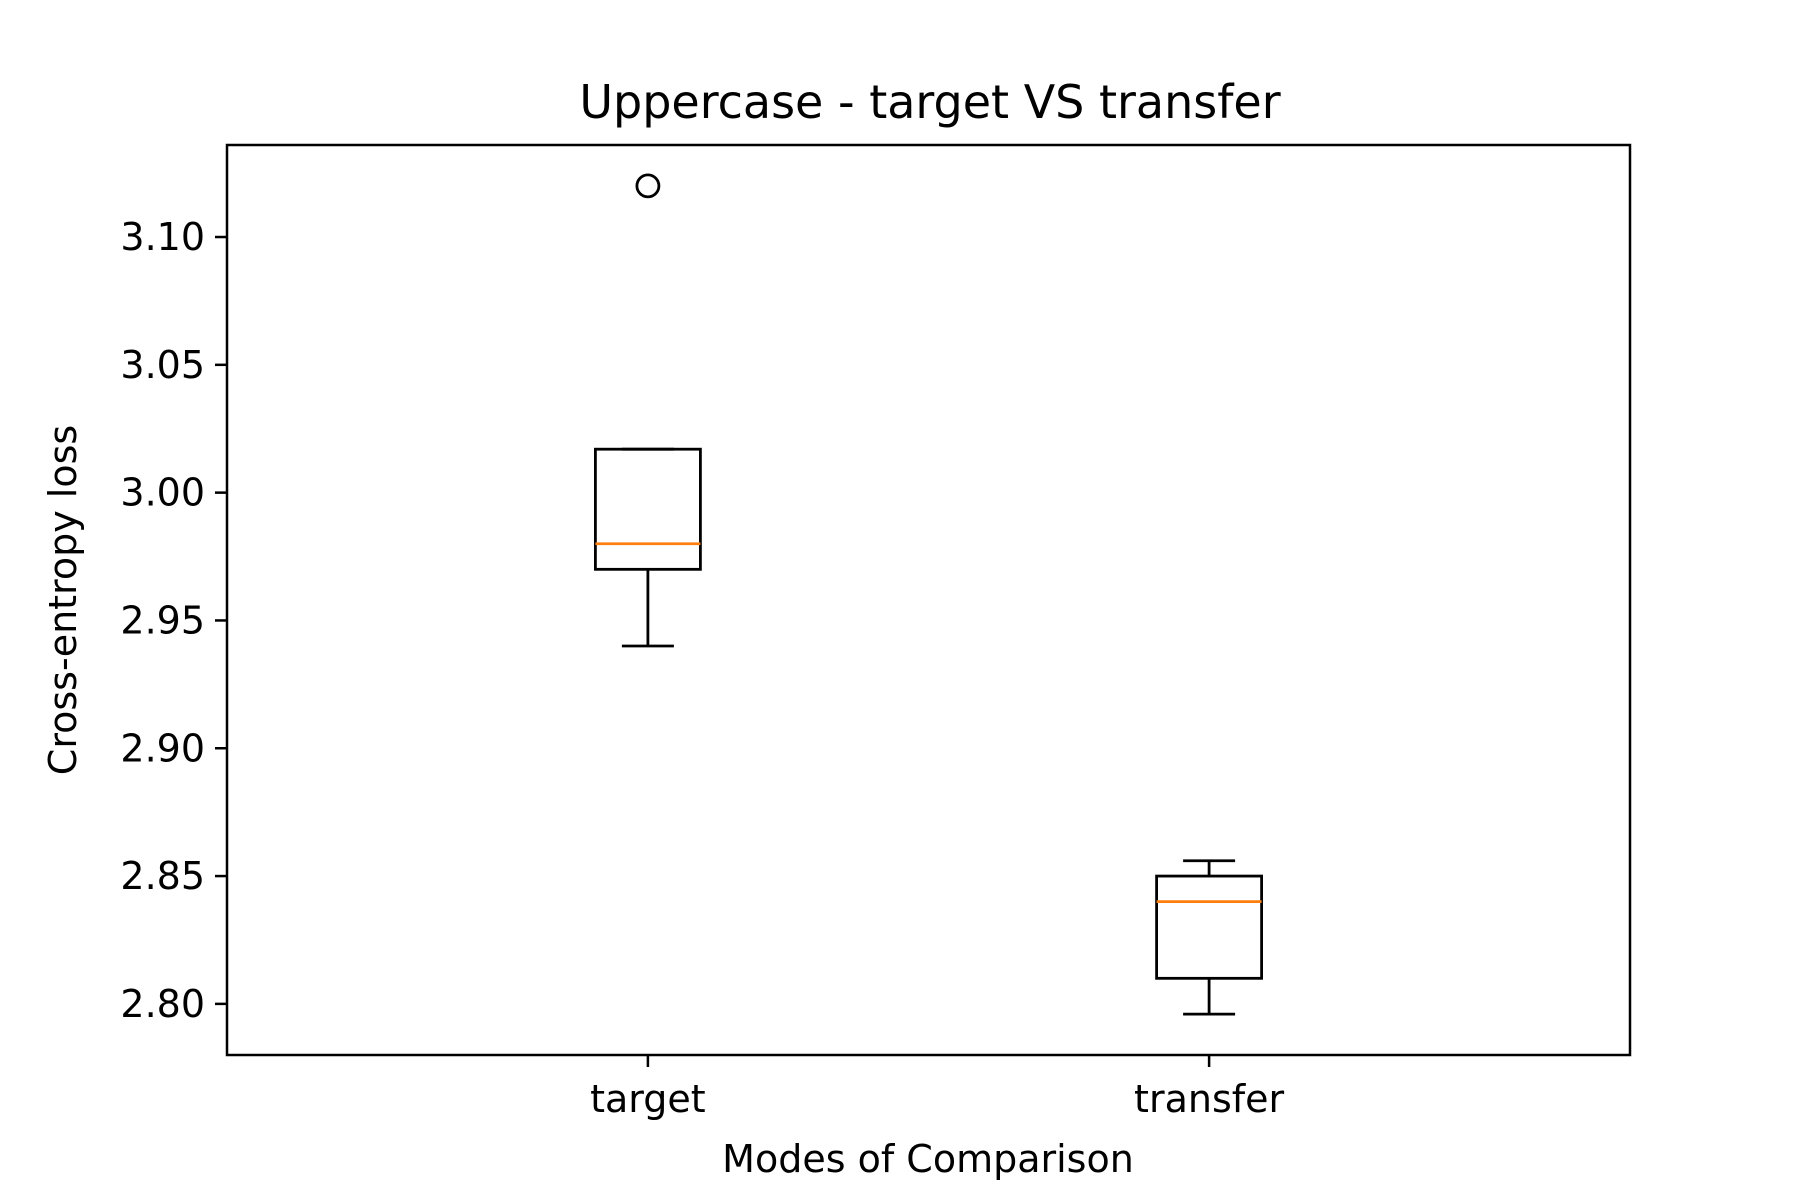 The width and height of the screenshot is (1800, 1200). Describe the element at coordinates (162, 876) in the screenshot. I see `y-tick-label: 2.85` at that location.